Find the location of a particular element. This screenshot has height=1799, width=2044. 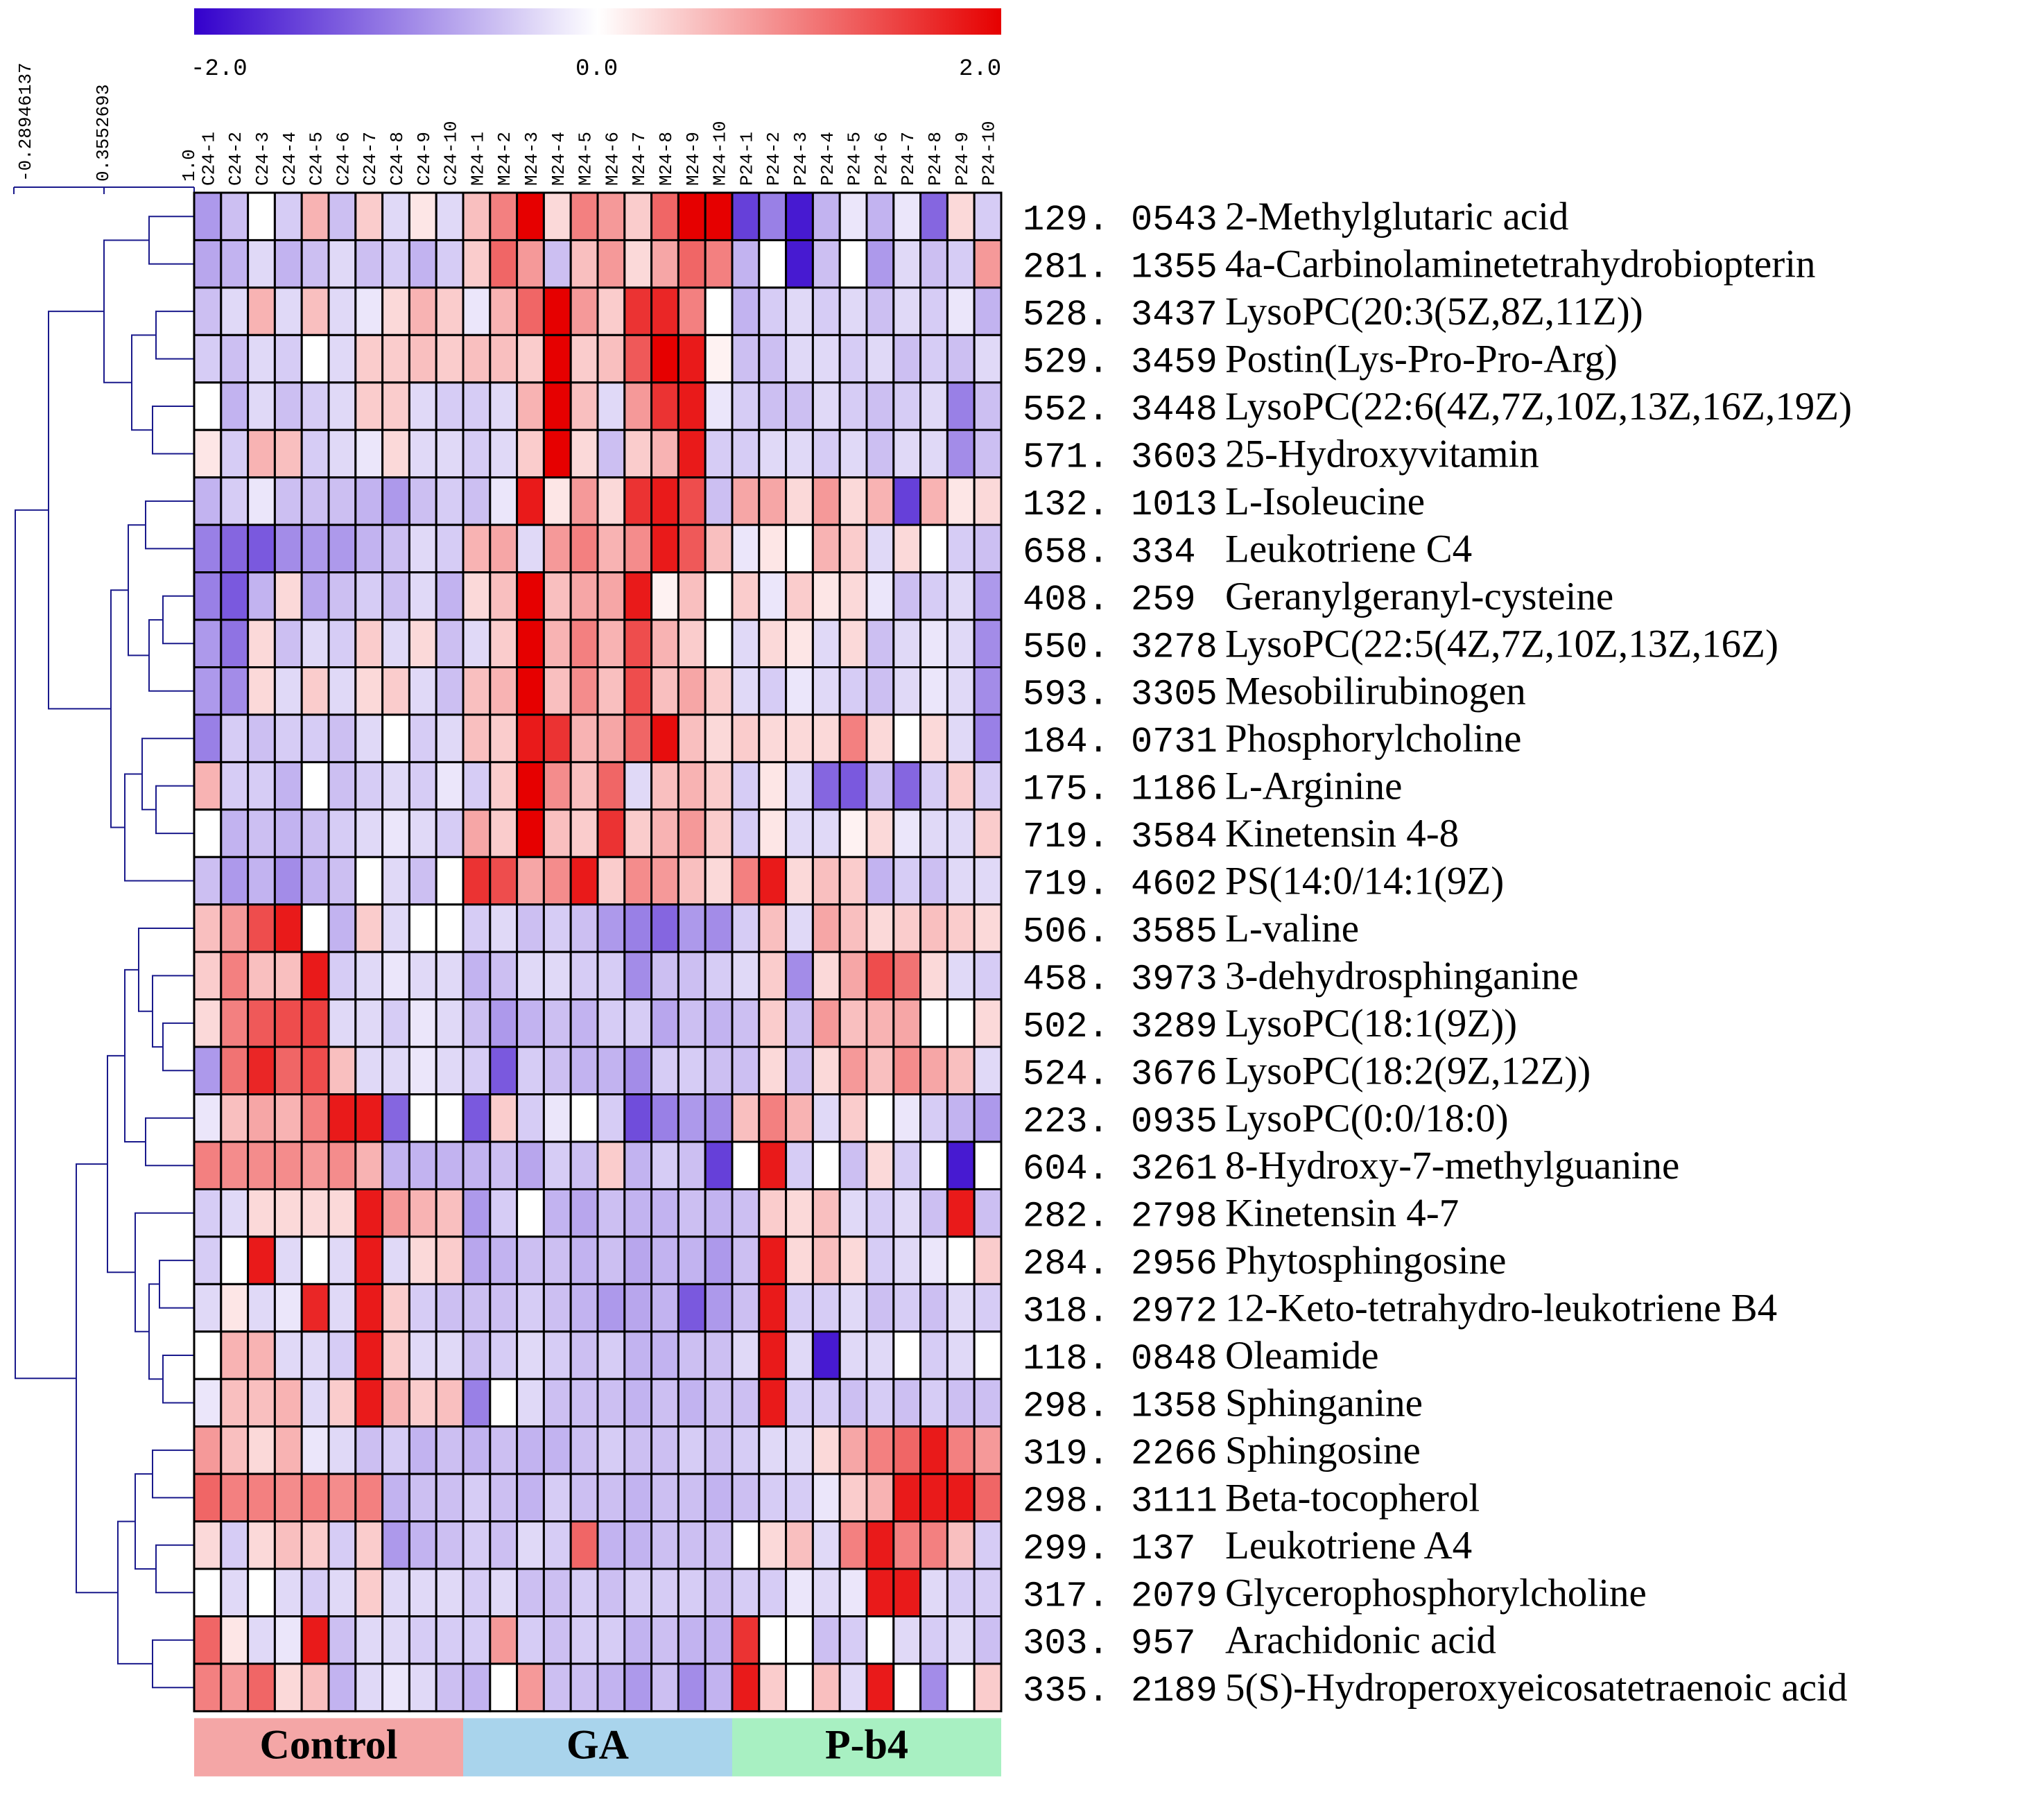

row-mz-label: 129. 0543 is located at coordinates (1120, 220).